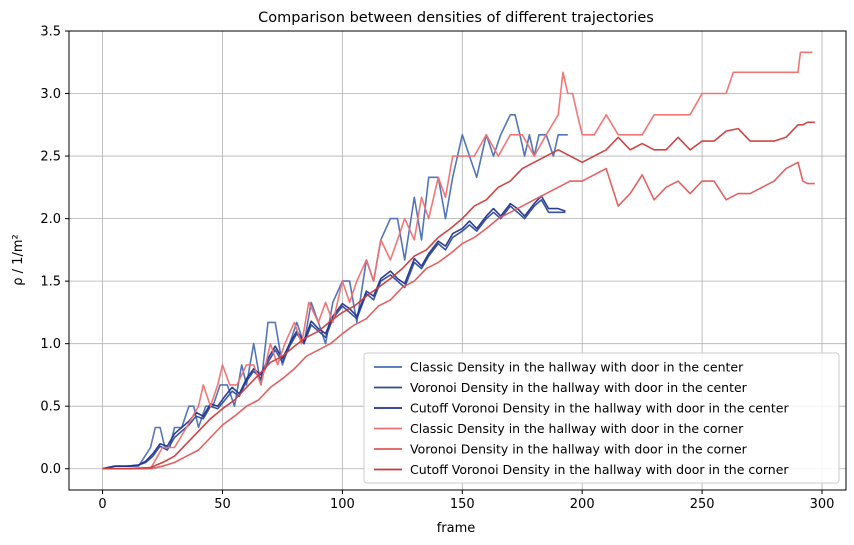  I want to click on y-tick-label: 3.5, so click(50, 32).